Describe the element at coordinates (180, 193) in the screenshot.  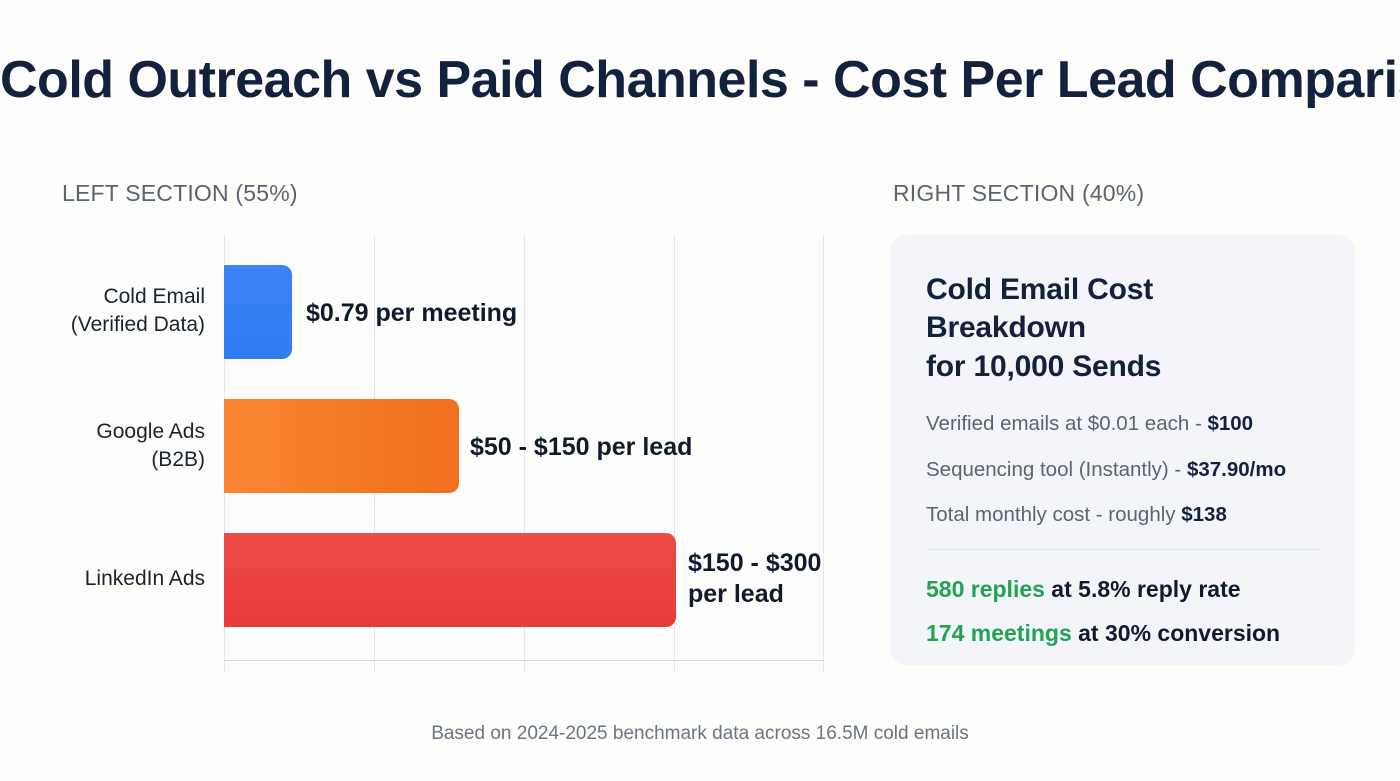
I see `left-section-label: LEFT SECTION (55%)` at that location.